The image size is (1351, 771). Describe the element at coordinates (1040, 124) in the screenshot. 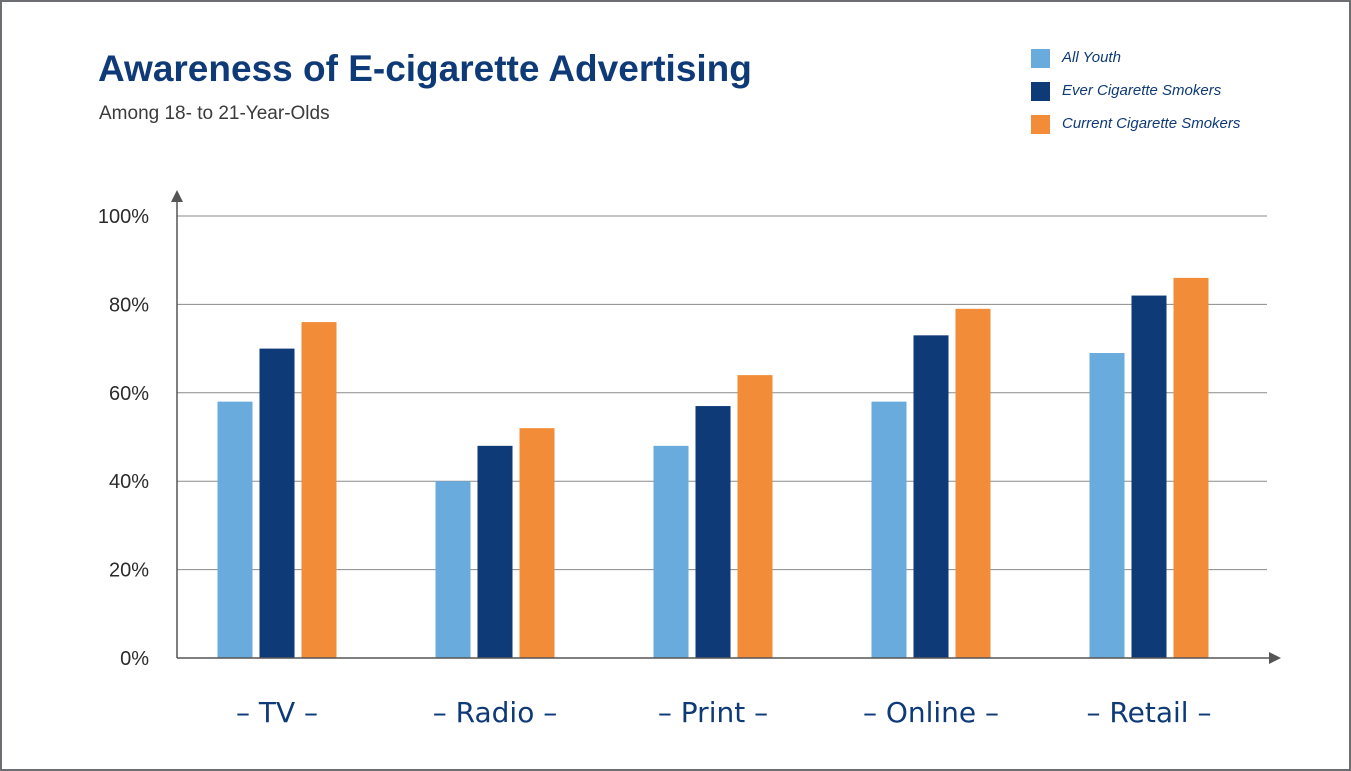

I see `legend-swatch-current-smokers` at that location.